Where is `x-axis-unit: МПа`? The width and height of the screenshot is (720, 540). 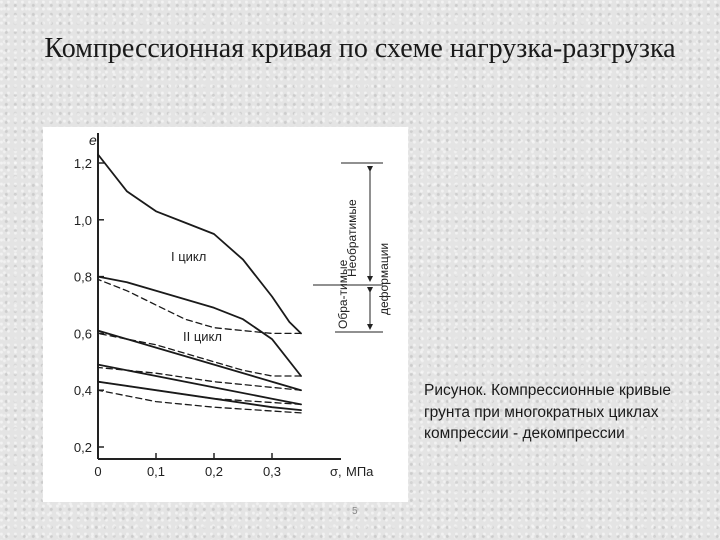 x-axis-unit: МПа is located at coordinates (360, 471).